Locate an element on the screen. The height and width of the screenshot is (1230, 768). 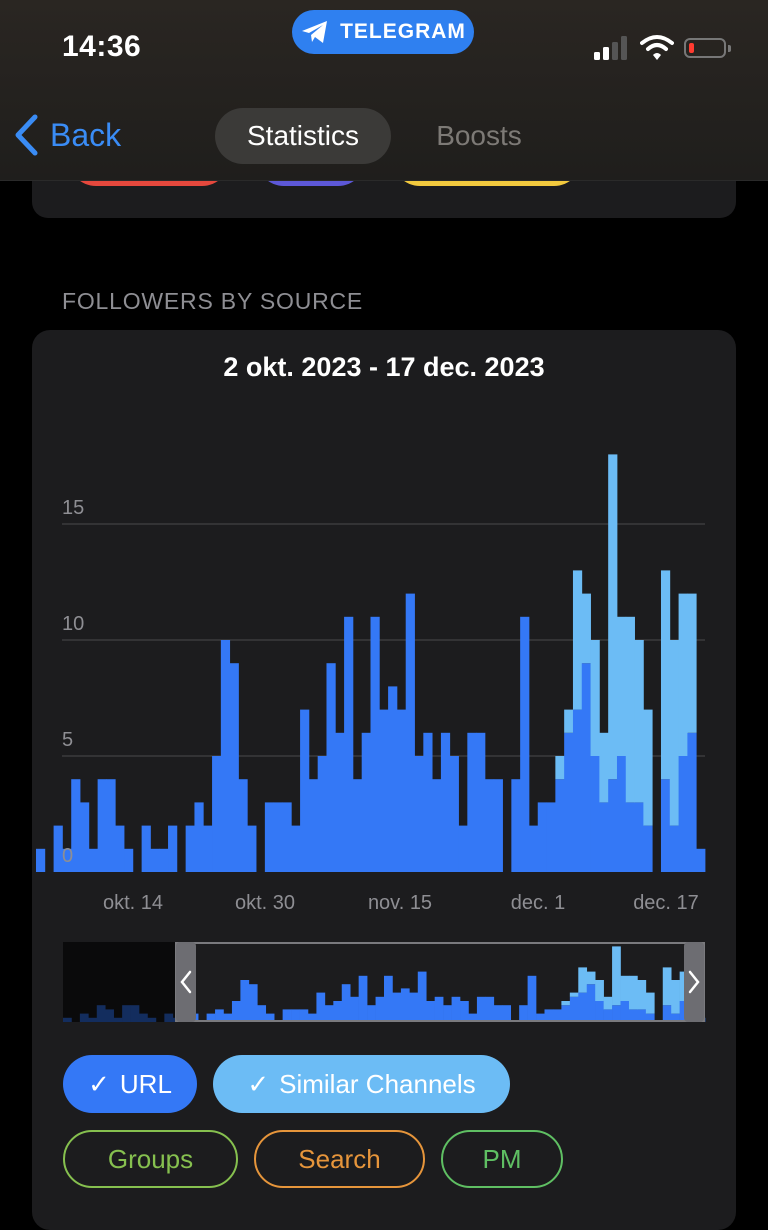
filter-url-chip: ✓ URL is located at coordinates (130, 1084).